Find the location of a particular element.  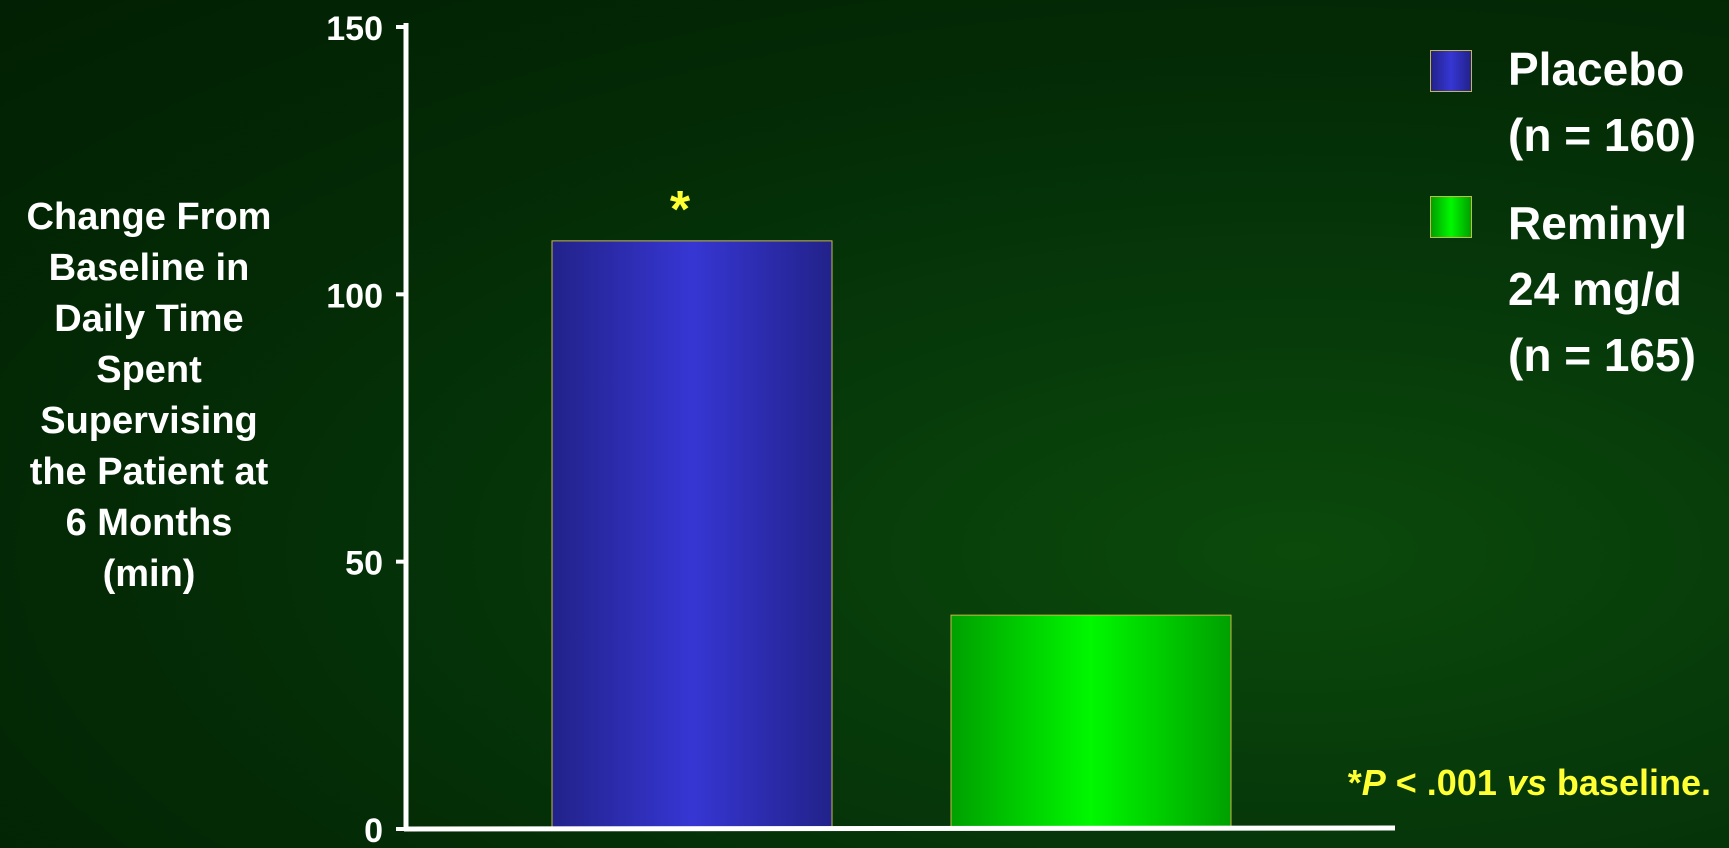

y-axis-label-line: Baseline in is located at coordinates (149, 268).